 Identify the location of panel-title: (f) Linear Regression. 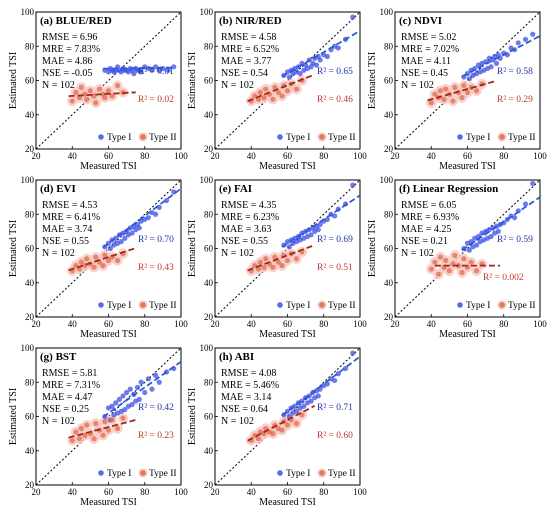
(448, 189).